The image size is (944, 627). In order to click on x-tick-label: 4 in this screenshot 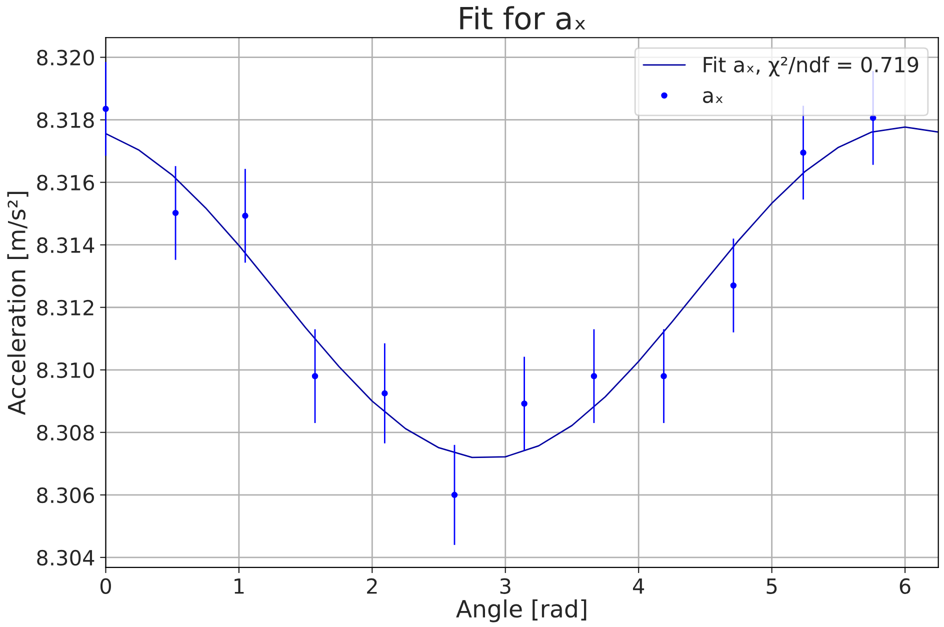, I will do `click(638, 586)`.